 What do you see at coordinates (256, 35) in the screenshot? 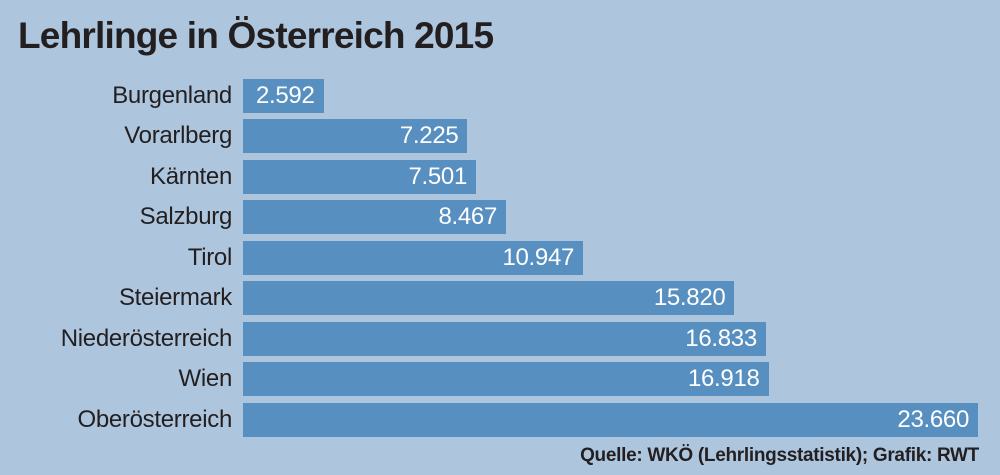
I see `chart-title: Lehrlinge in Österreich 2015` at bounding box center [256, 35].